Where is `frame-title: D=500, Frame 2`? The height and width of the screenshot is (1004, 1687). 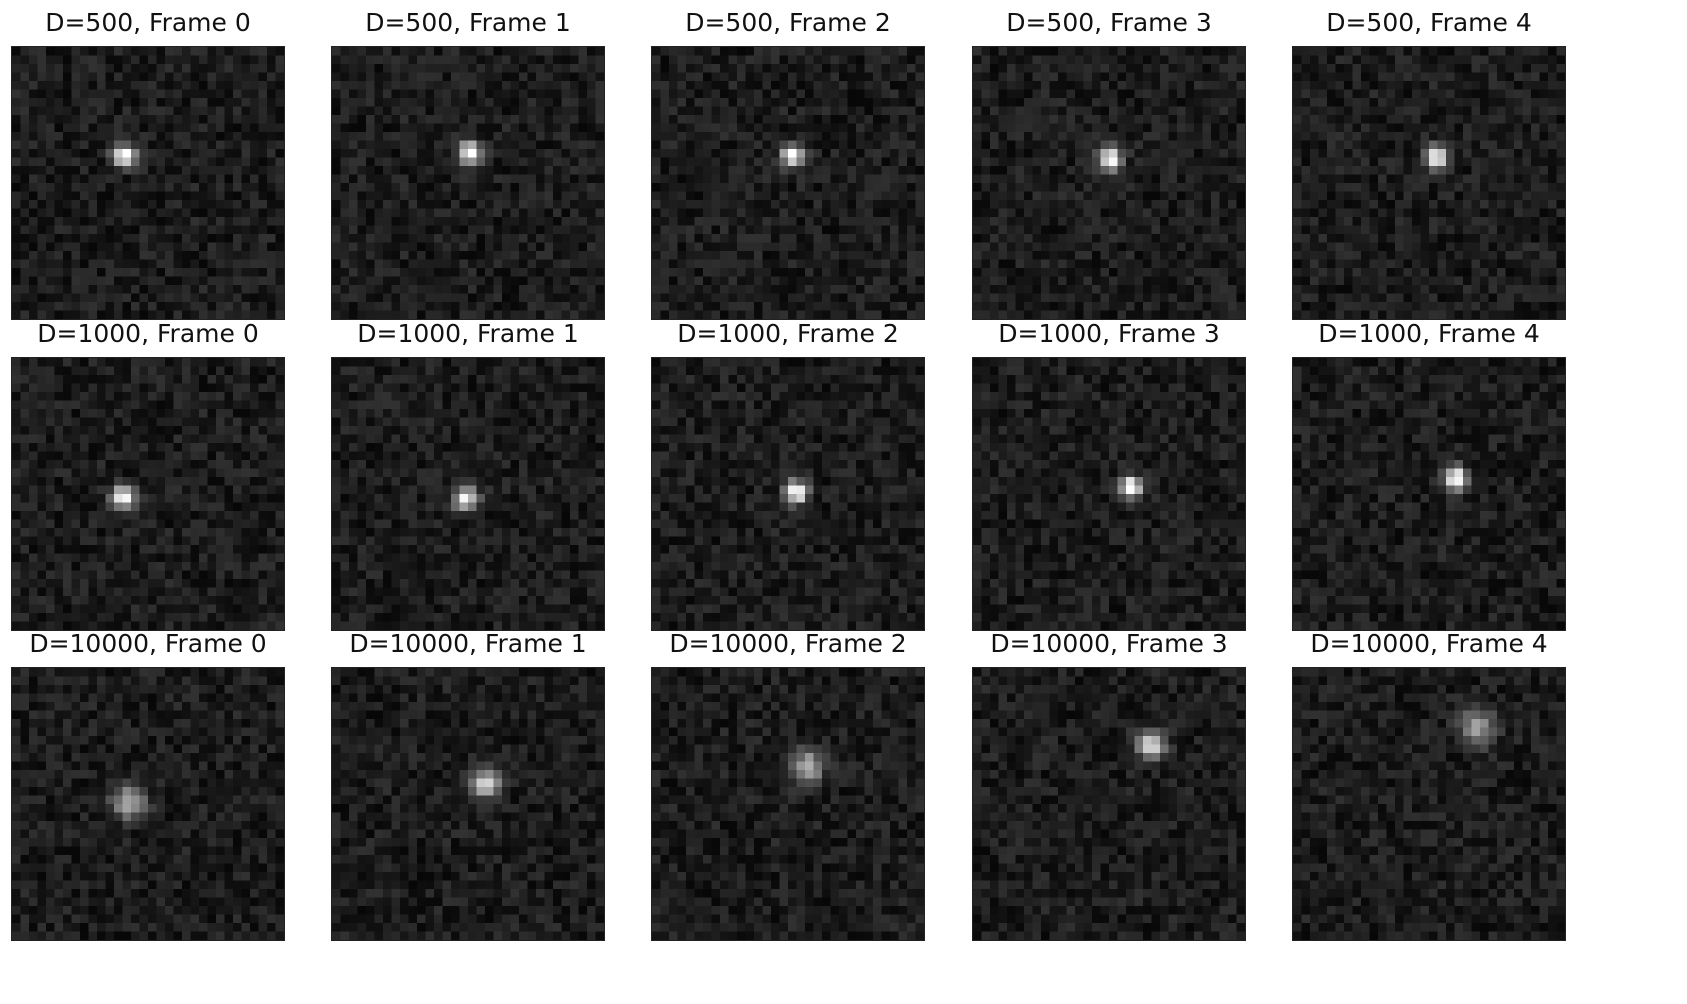
frame-title: D=500, Frame 2 is located at coordinates (788, 22).